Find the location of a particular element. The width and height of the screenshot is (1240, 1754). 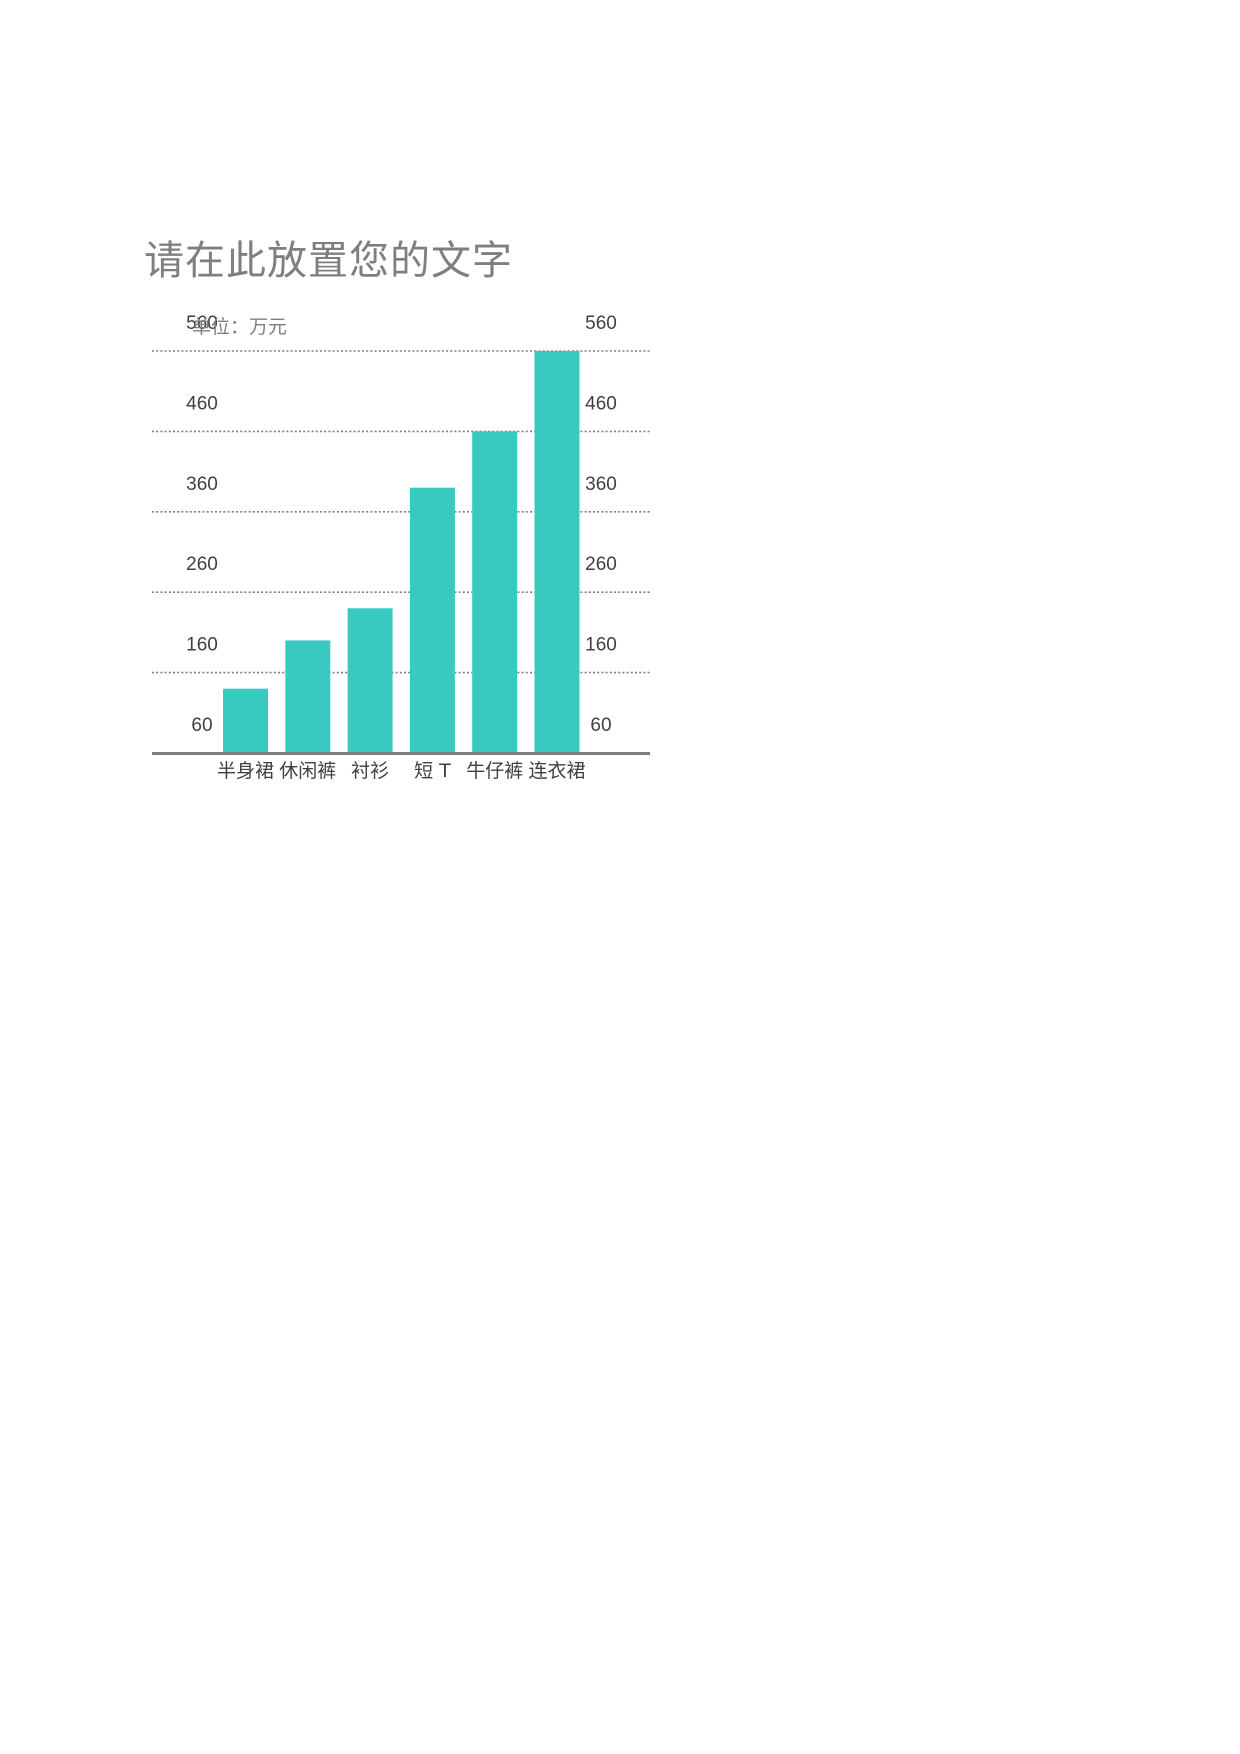

page-title: 请在此放置您的文字 is located at coordinates (328, 261).